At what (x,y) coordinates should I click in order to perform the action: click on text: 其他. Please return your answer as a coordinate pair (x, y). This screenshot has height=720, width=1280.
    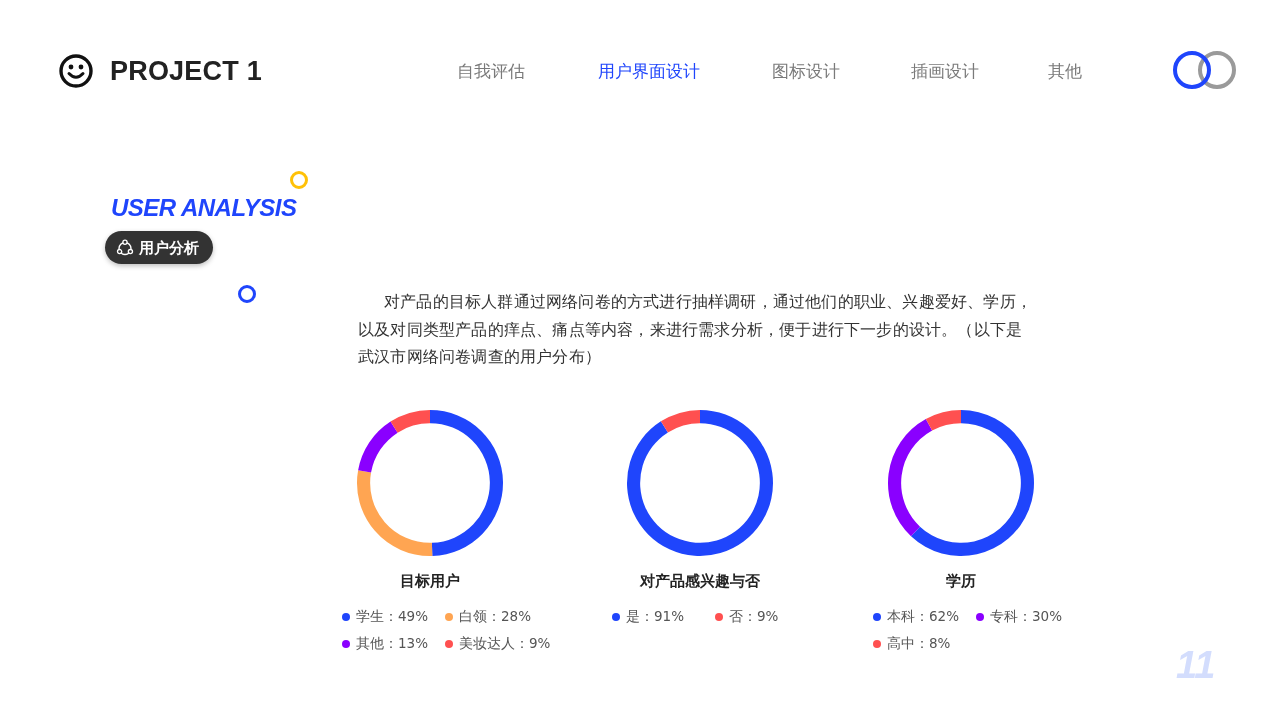
    Looking at the image, I should click on (1065, 71).